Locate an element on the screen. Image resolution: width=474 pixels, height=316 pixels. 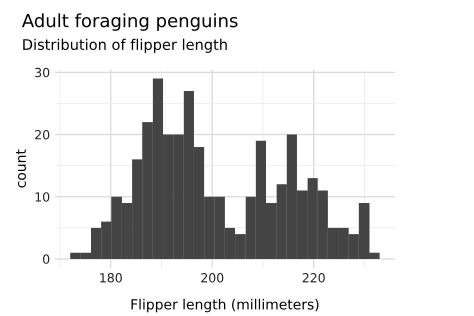
y-tick-label: 10 is located at coordinates (43, 197).